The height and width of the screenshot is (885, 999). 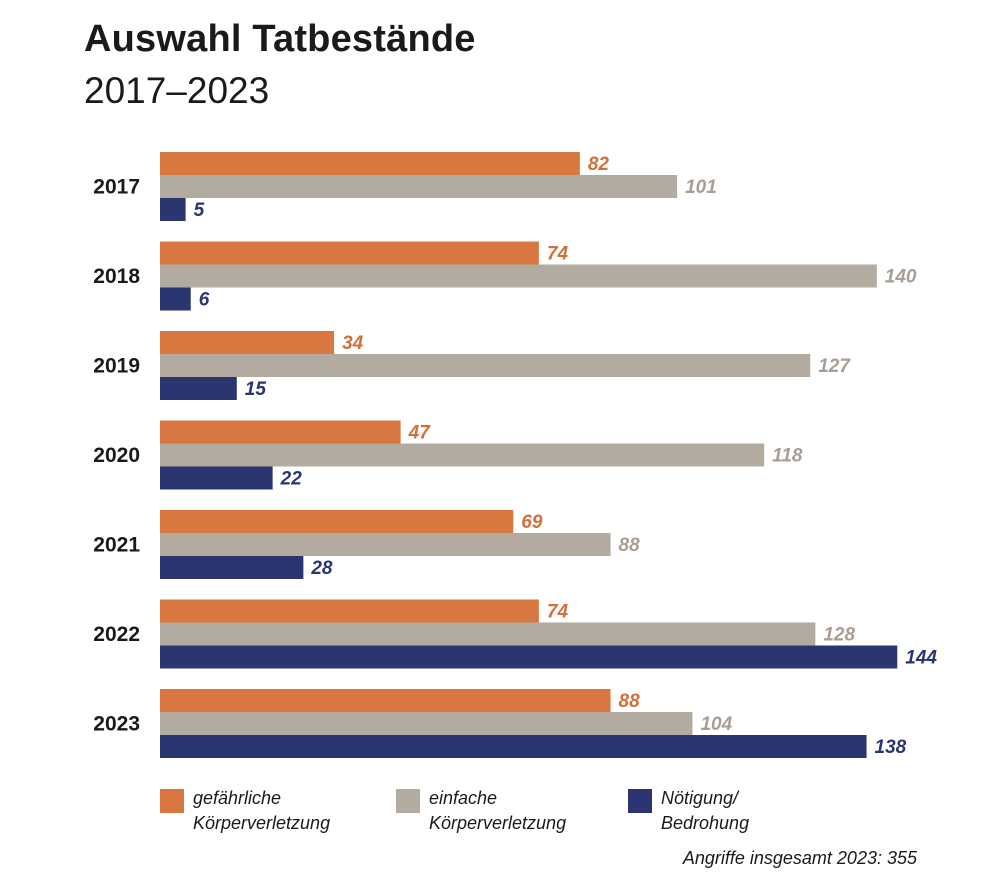 I want to click on legend-label-einfache-line2: Körperverletzung, so click(x=498, y=823).